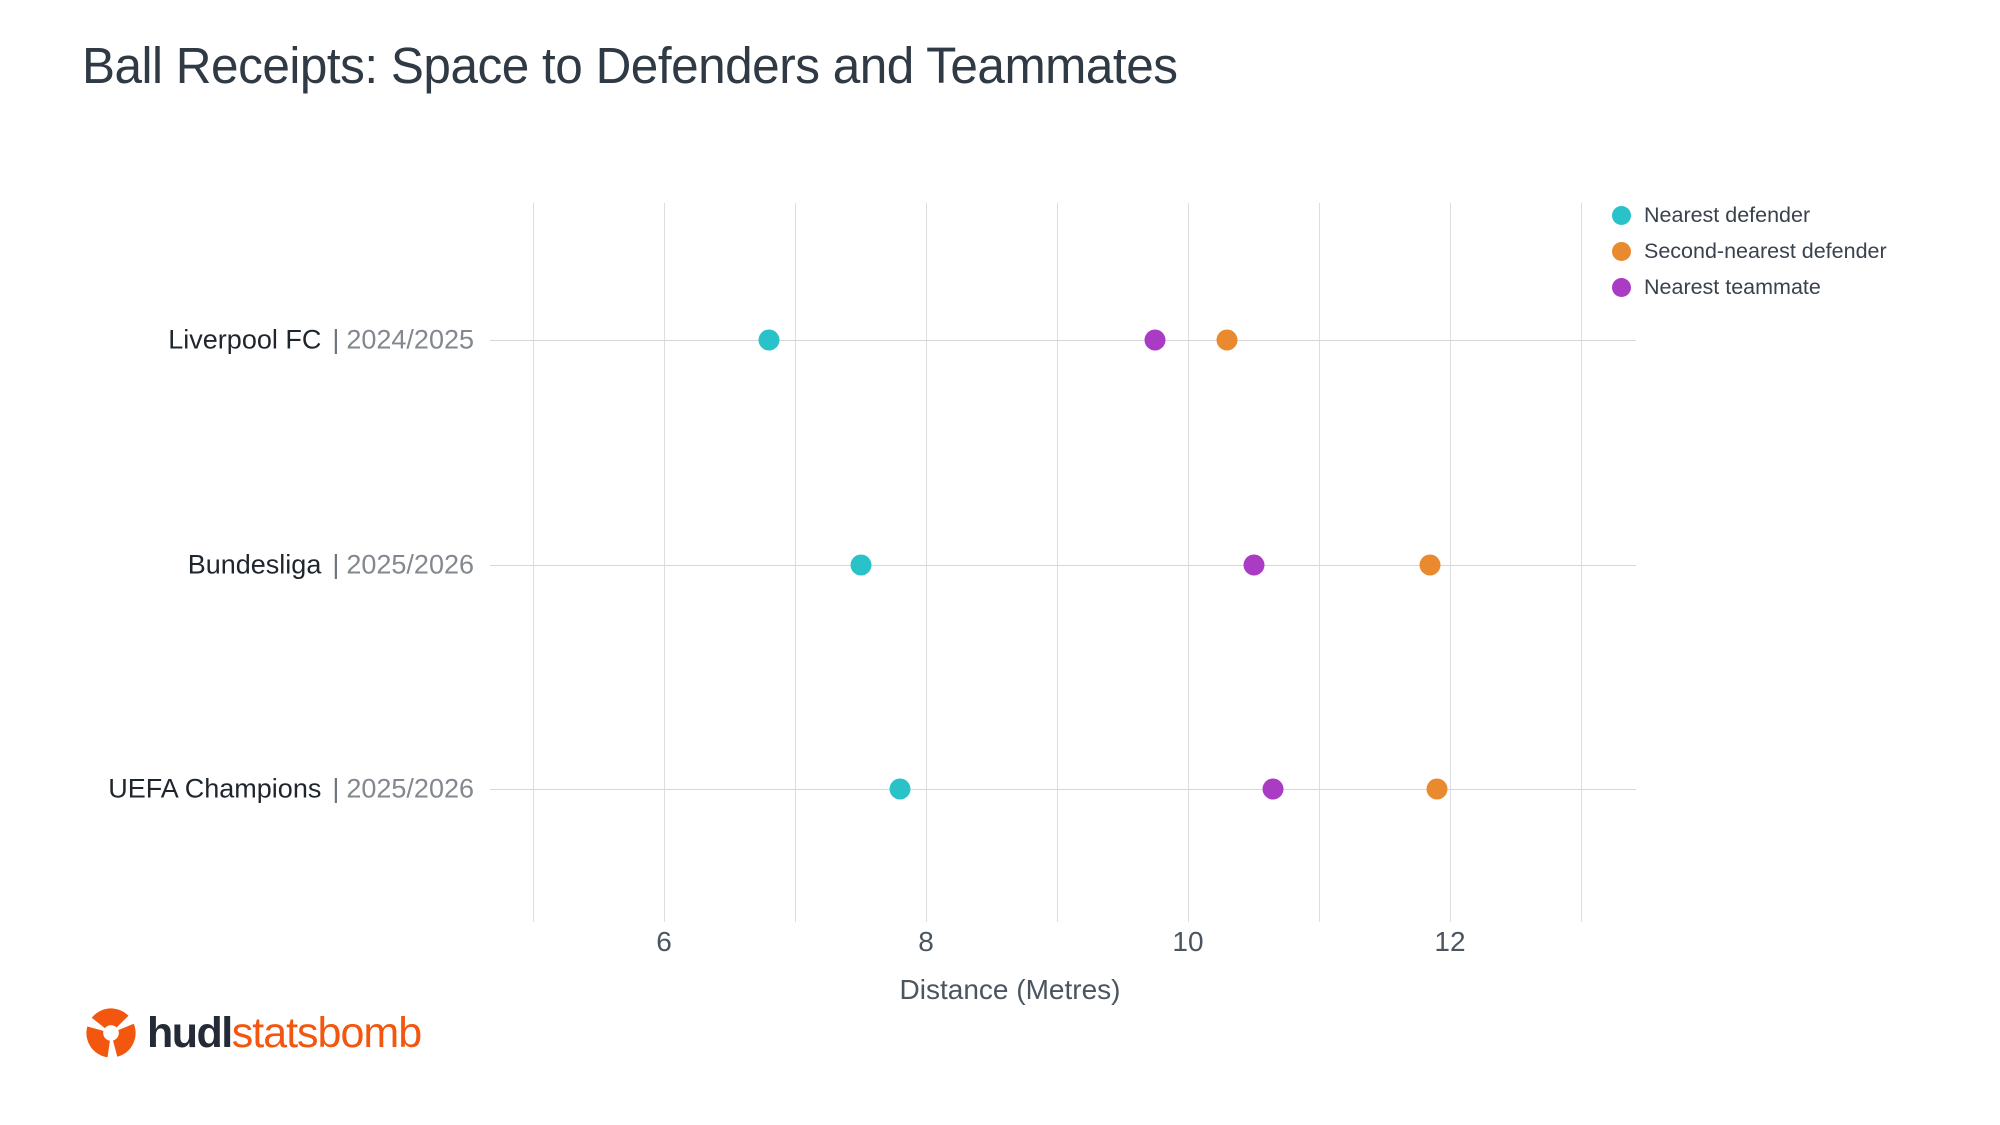  I want to click on legend-item: Nearest defender, so click(1749, 215).